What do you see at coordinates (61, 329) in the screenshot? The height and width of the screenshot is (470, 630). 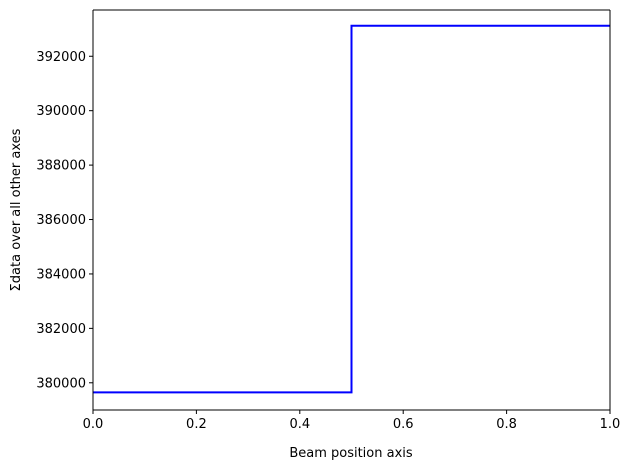 I see `y-tick-label: 382000` at bounding box center [61, 329].